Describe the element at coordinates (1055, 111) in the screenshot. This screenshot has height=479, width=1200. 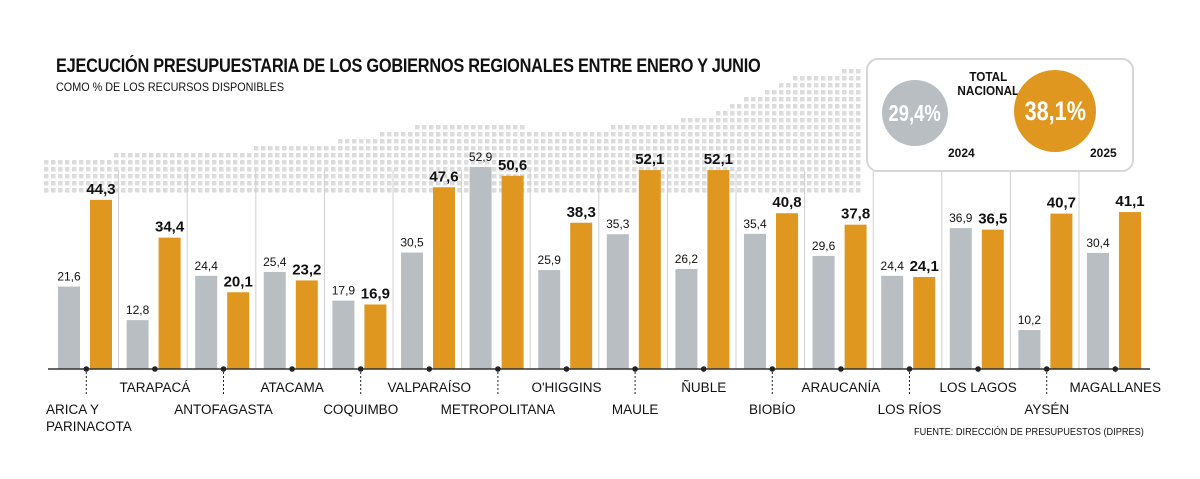
I see `total-2025-circle: 38,1%` at that location.